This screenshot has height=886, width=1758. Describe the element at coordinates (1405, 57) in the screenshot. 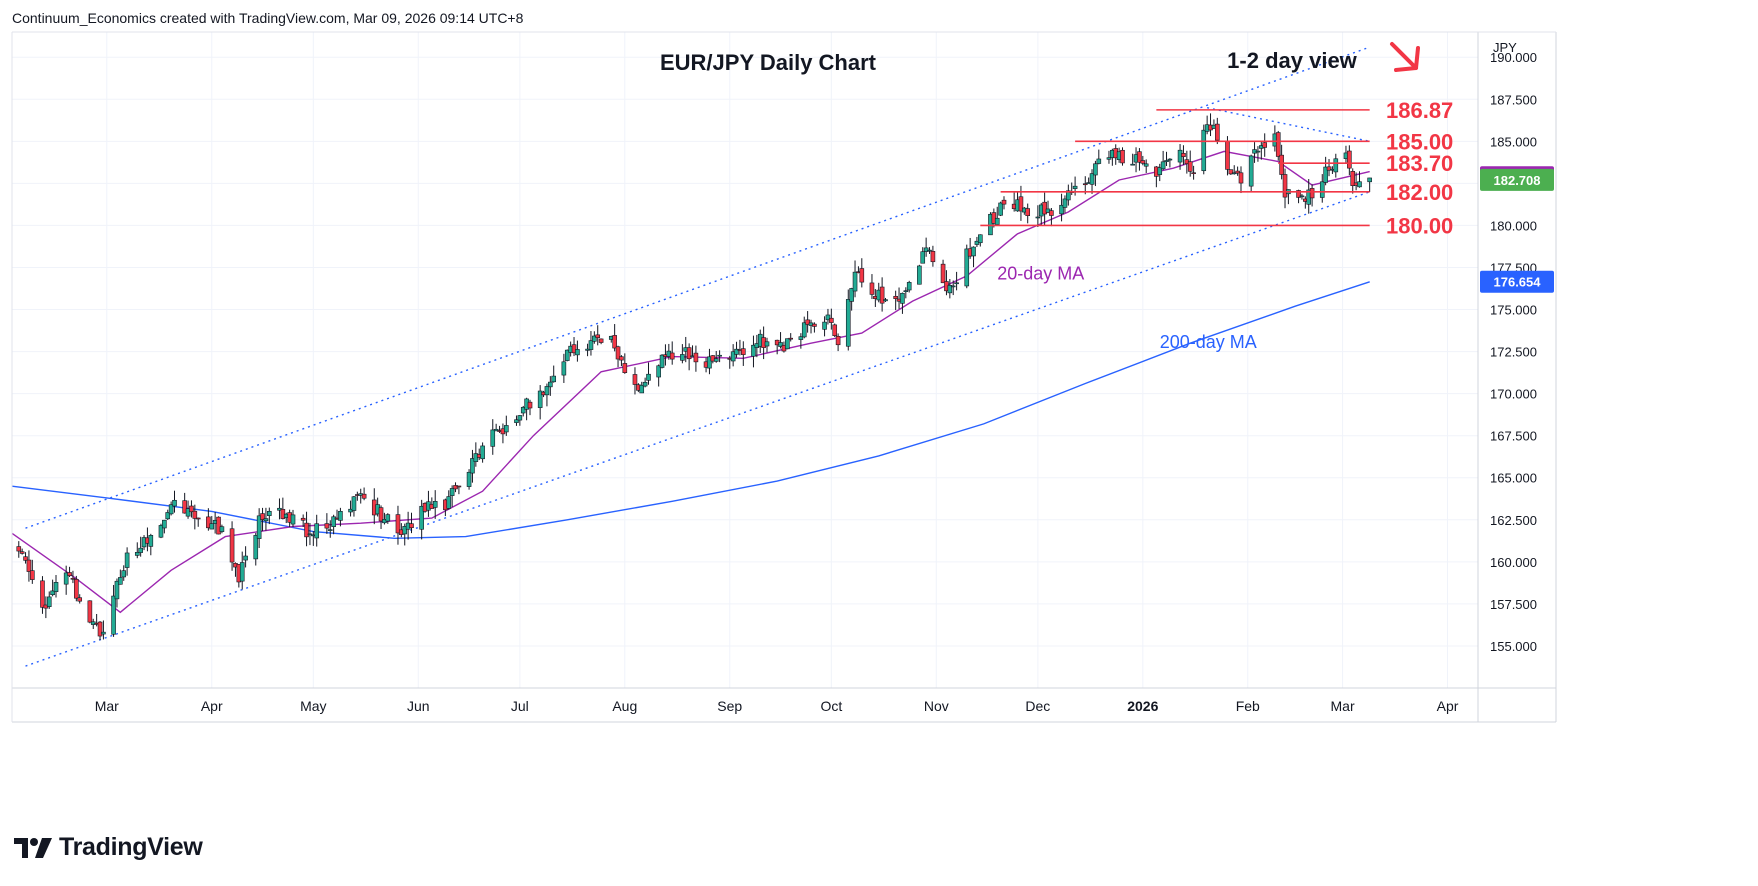

I see `arrow-down-right-icon` at that location.